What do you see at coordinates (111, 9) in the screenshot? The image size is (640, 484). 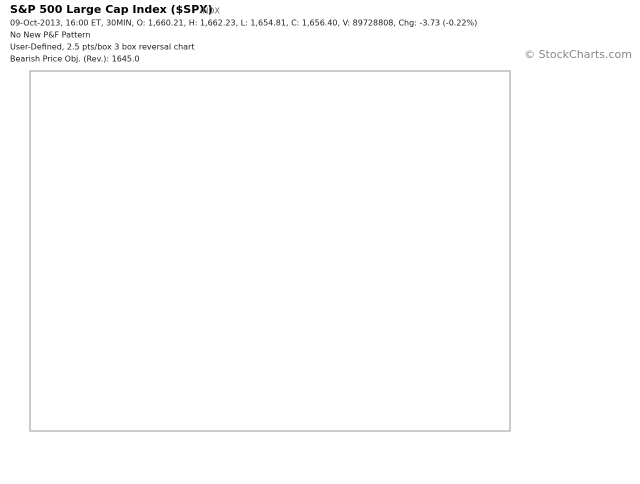 I see `chart-title: S&P 500 Large Cap Index ($SPX)` at bounding box center [111, 9].